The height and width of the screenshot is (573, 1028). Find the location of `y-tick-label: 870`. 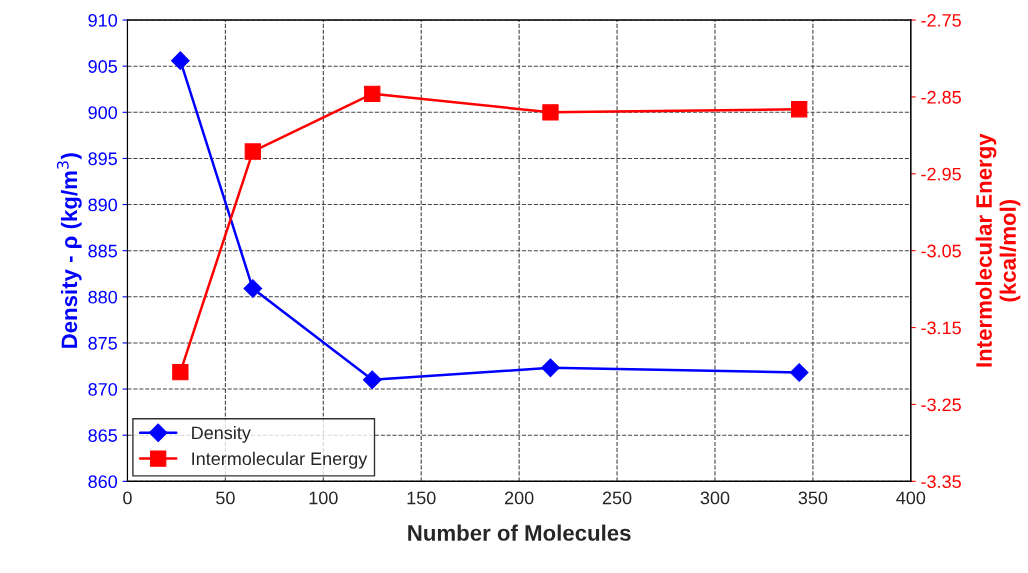

y-tick-label: 870 is located at coordinates (103, 389).